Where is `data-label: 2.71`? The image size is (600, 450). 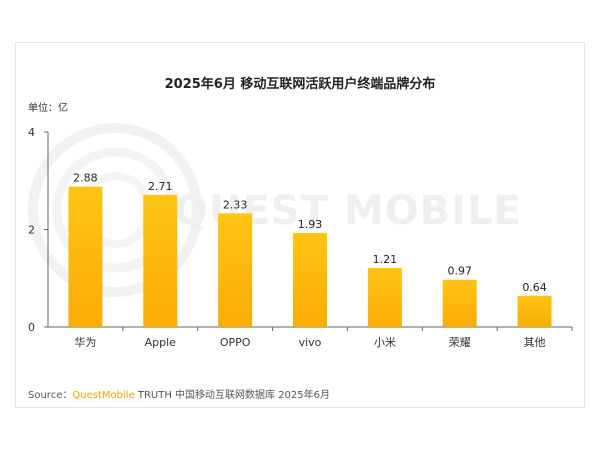
data-label: 2.71 is located at coordinates (160, 186).